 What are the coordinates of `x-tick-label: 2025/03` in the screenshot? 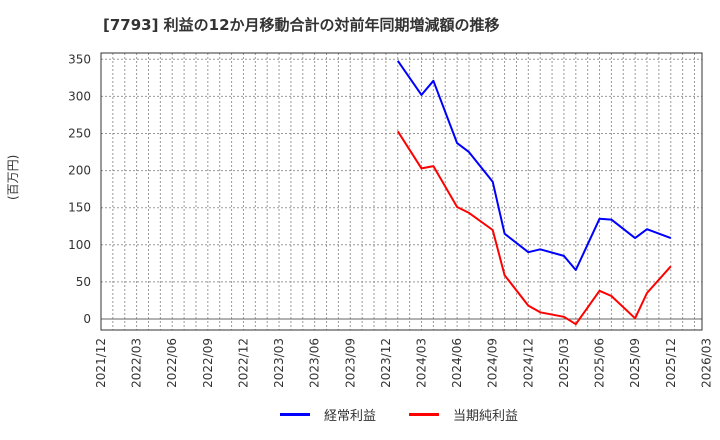 It's located at (564, 363).